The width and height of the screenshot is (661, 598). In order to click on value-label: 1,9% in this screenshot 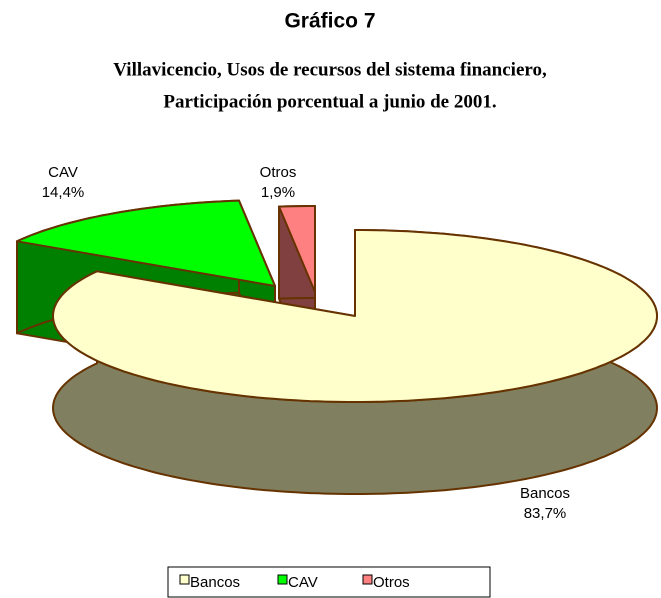, I will do `click(278, 192)`.